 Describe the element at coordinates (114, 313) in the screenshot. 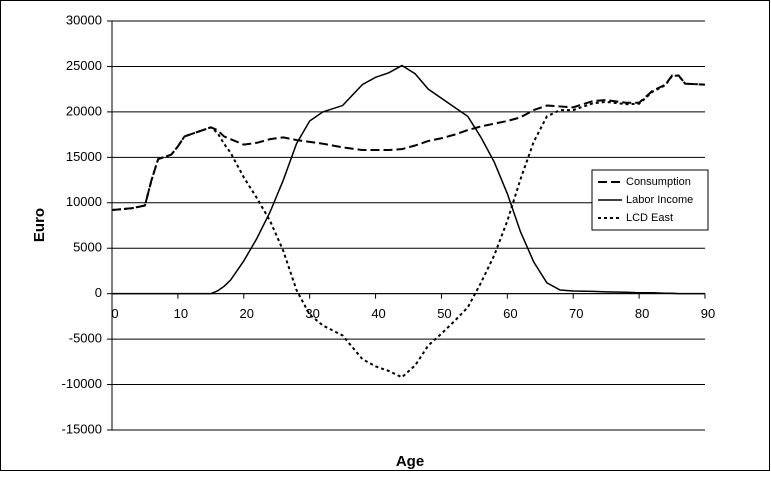

I see `x-tick-label: 0` at that location.